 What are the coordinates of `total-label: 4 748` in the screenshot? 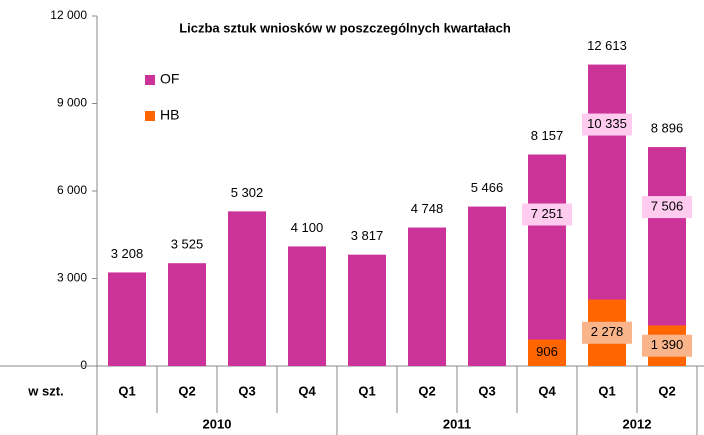 It's located at (427, 208).